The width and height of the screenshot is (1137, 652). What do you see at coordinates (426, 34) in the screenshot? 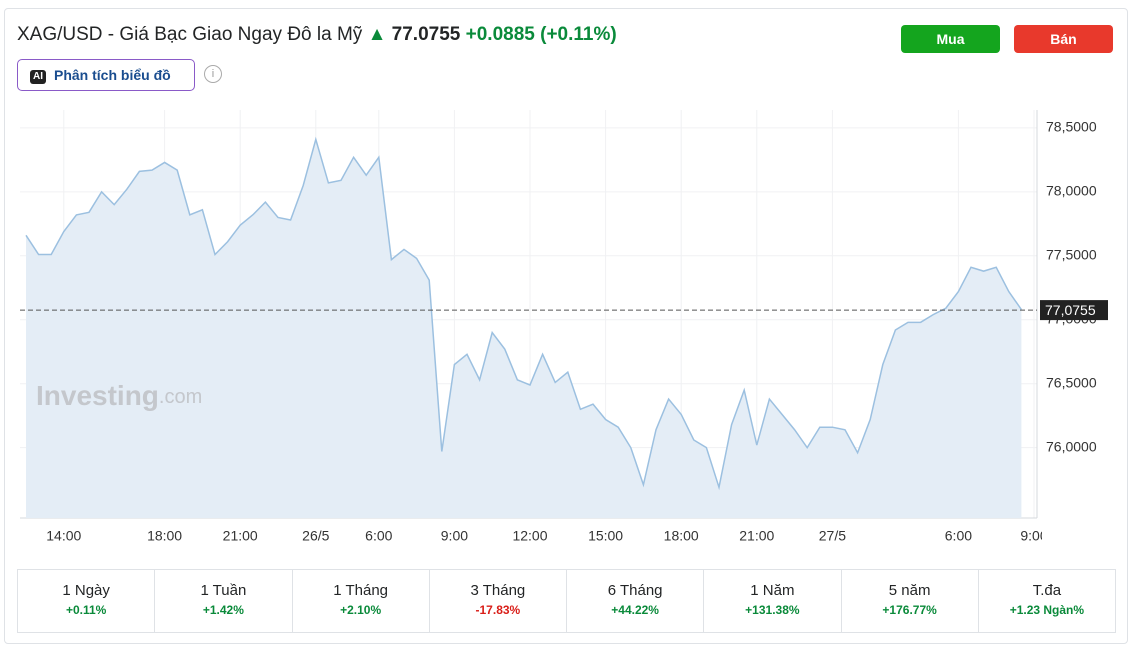
I see `price: 77.0755` at bounding box center [426, 34].